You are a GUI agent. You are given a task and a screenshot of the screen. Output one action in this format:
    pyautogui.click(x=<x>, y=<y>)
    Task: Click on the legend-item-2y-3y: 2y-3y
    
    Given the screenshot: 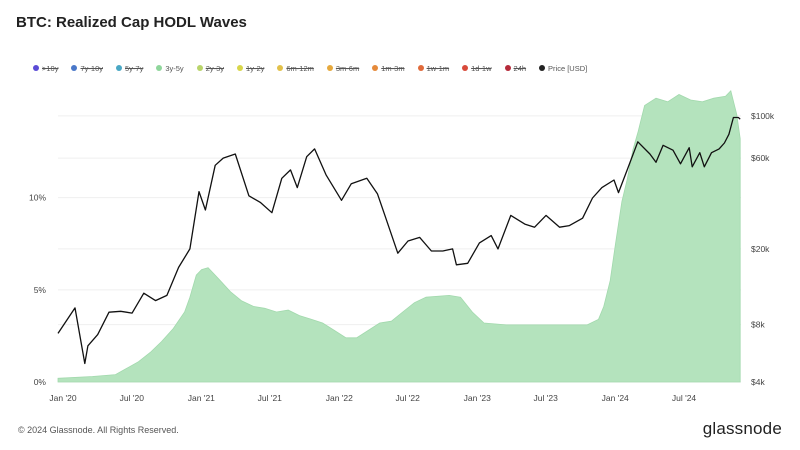 What is the action you would take?
    pyautogui.click(x=210, y=68)
    